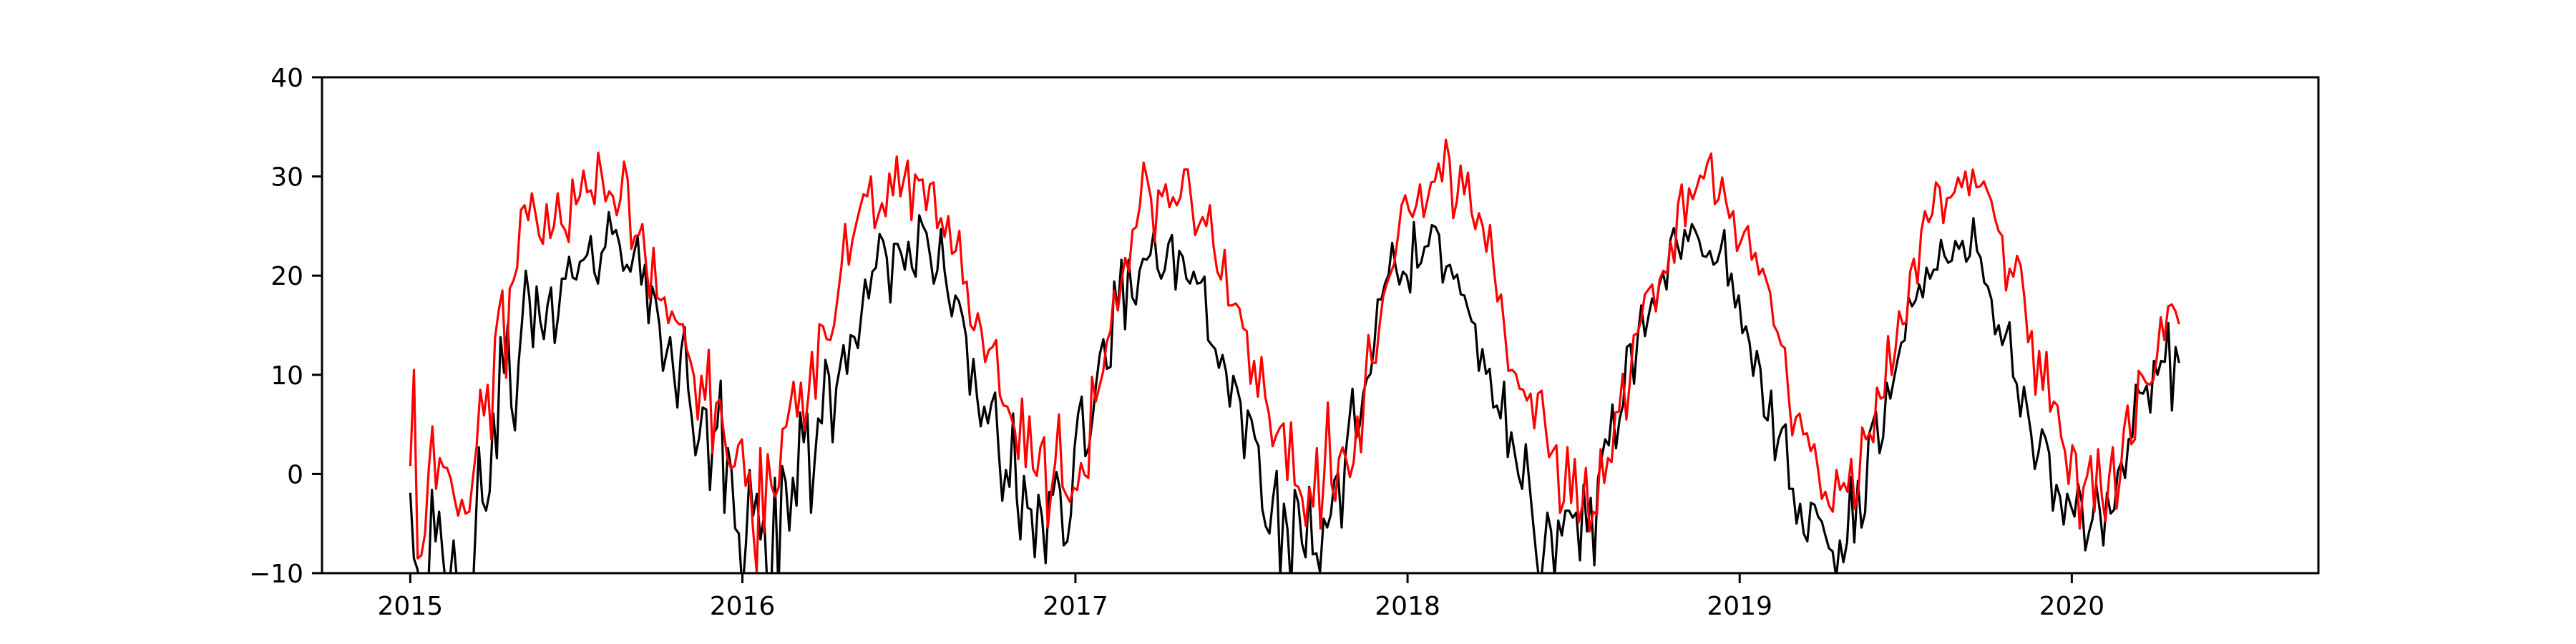 The image size is (2576, 644). I want to click on y-tick-label: 20, so click(286, 276).